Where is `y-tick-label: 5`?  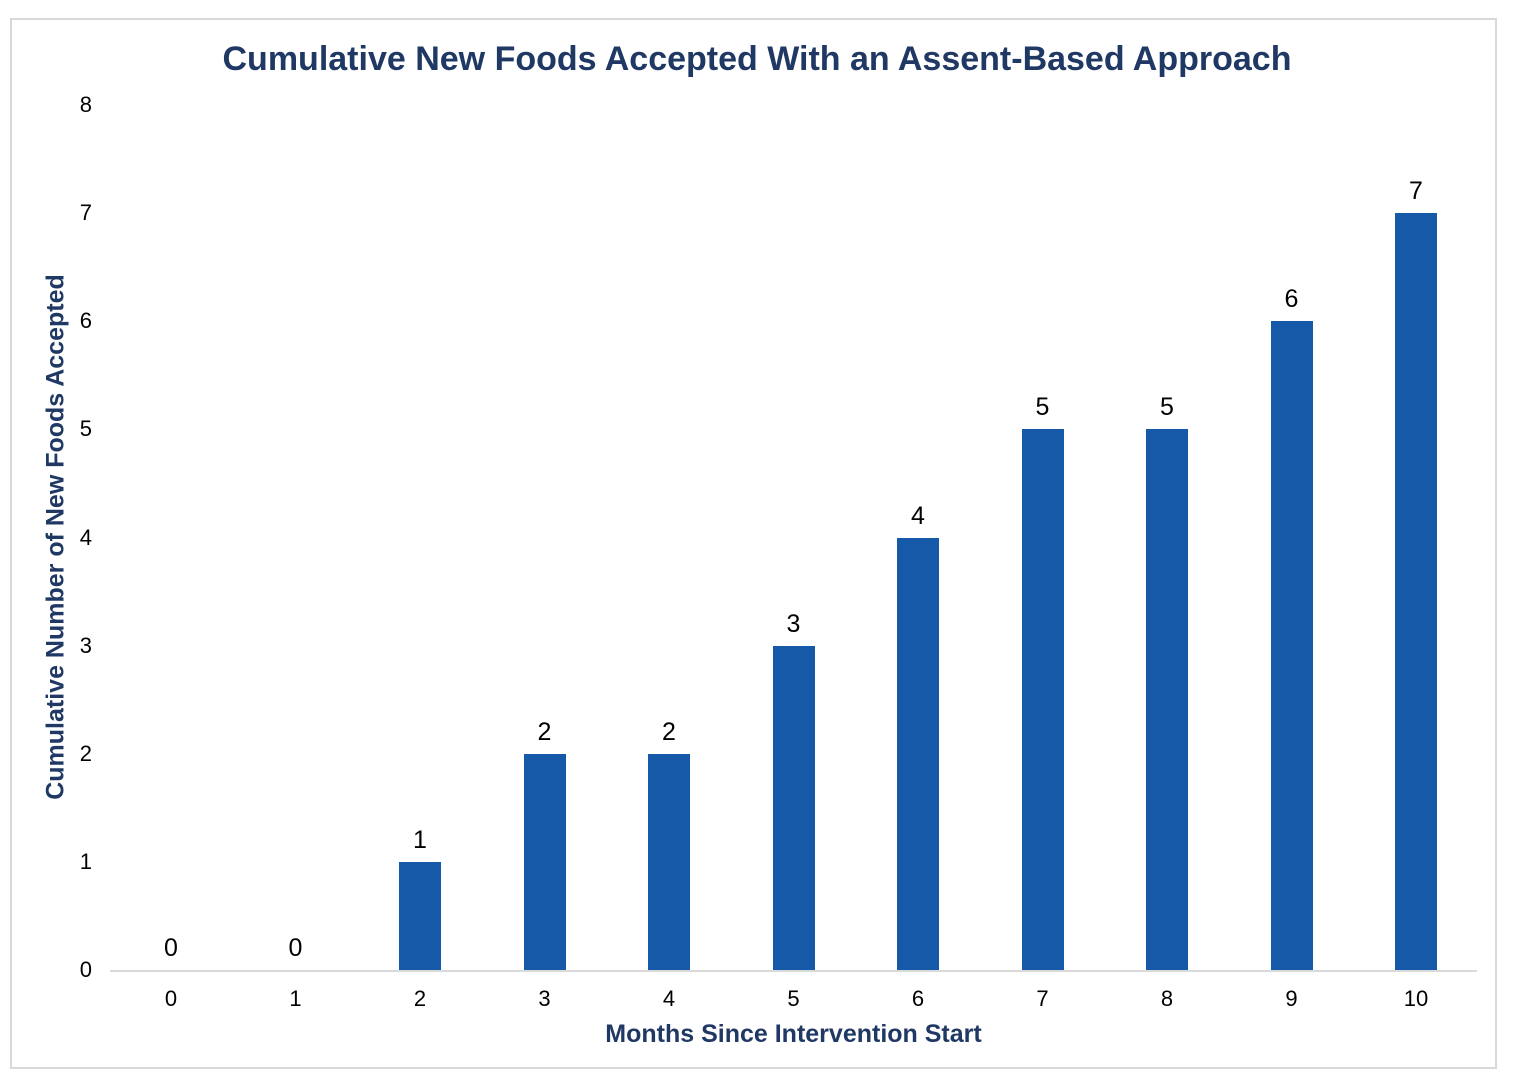
y-tick-label: 5 is located at coordinates (85, 429).